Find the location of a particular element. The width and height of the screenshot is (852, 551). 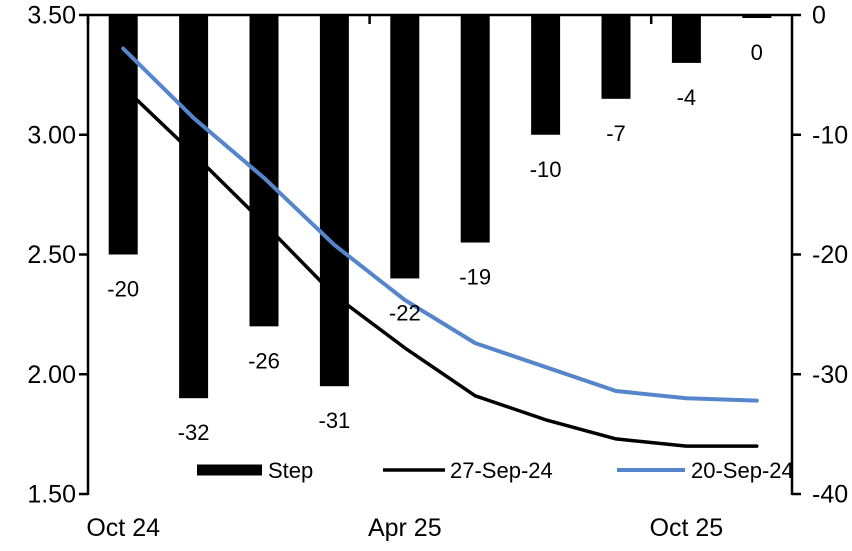

left-axis-tick-label: 2.00 is located at coordinates (51, 375).